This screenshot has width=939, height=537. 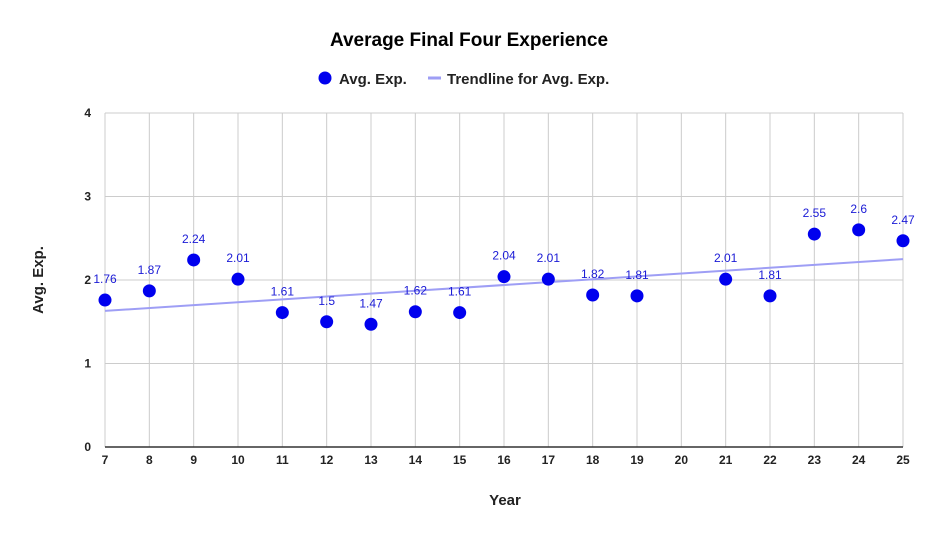 I want to click on legend-label-trendline: Trendline for Avg. Exp., so click(x=528, y=79).